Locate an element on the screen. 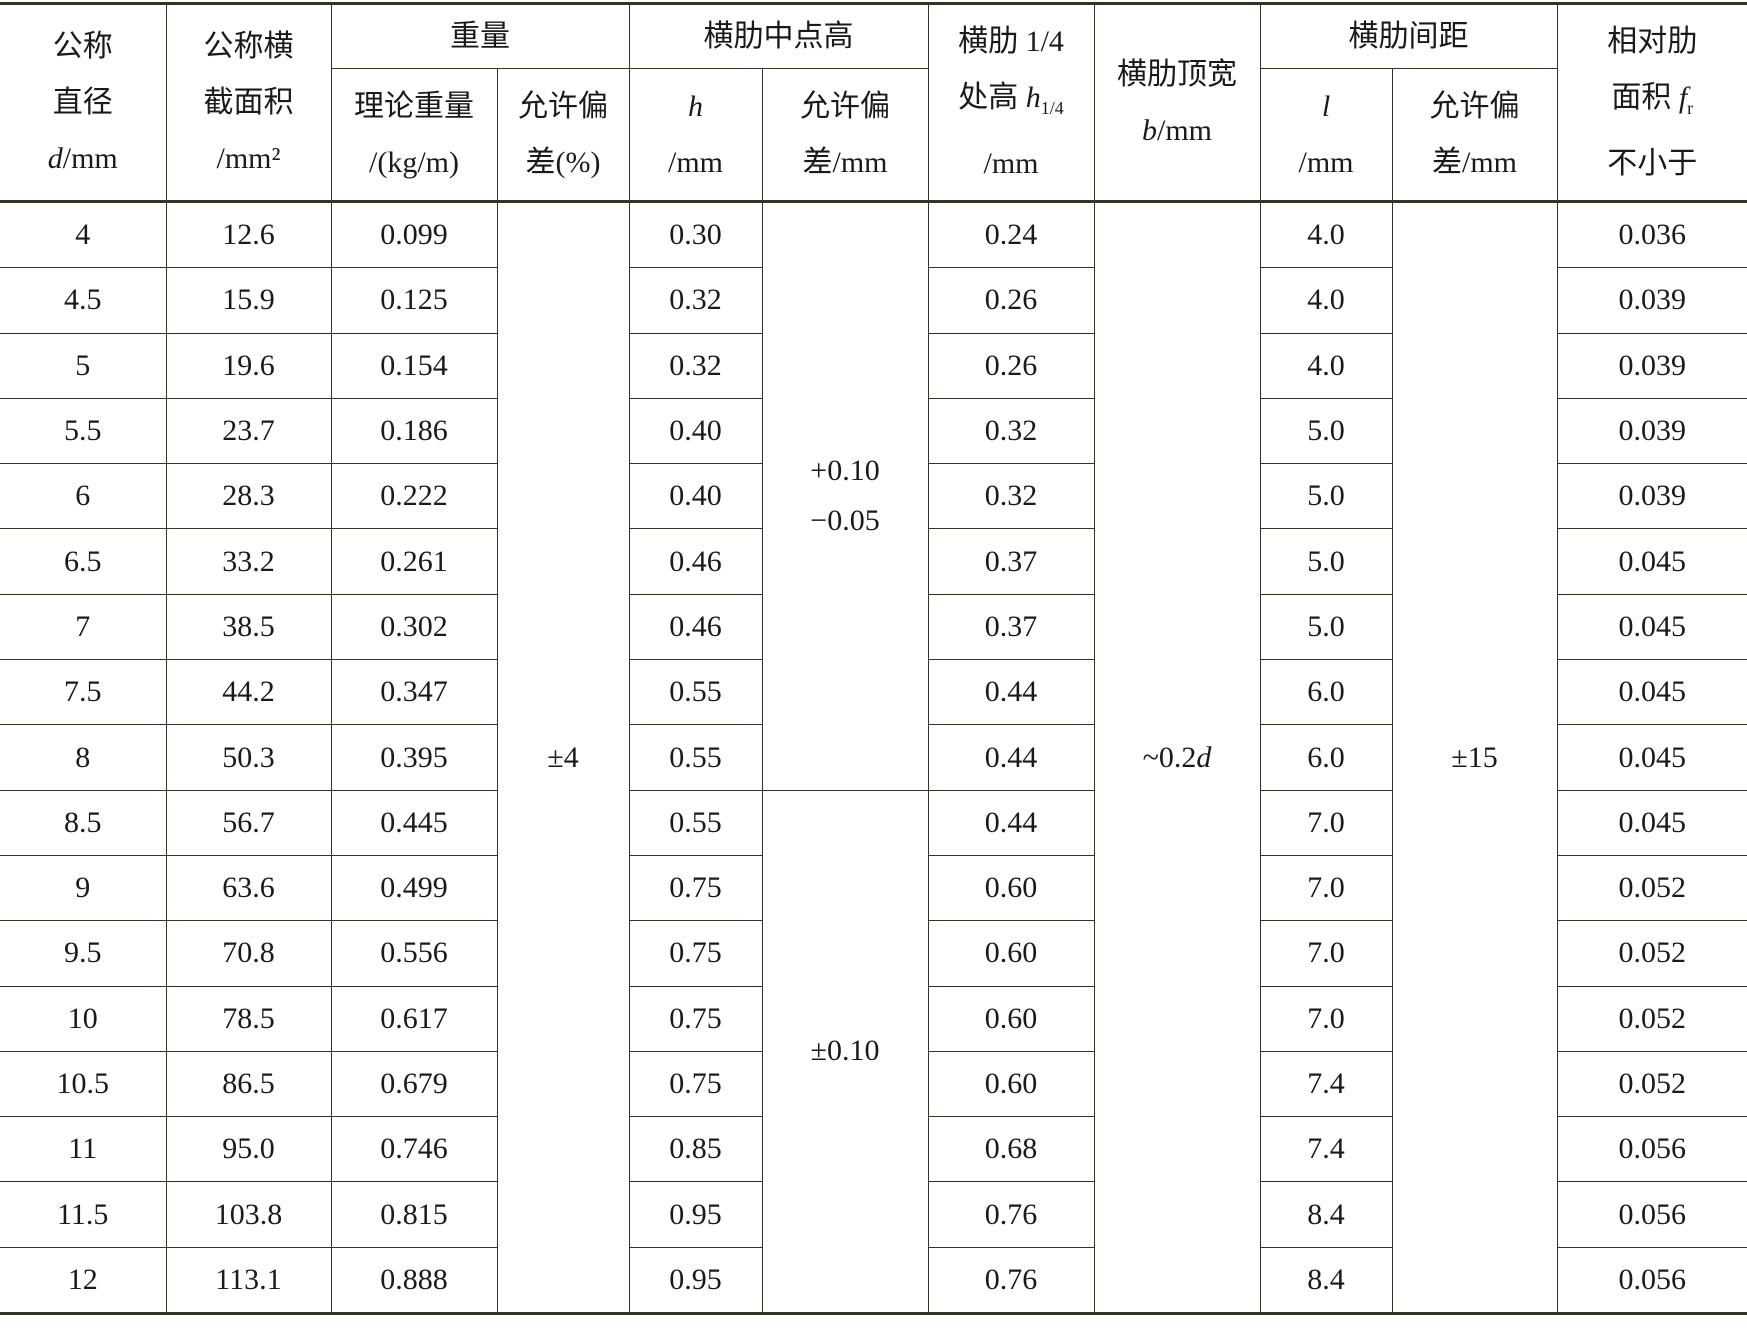  table-cell: 12.6 is located at coordinates (248, 234).